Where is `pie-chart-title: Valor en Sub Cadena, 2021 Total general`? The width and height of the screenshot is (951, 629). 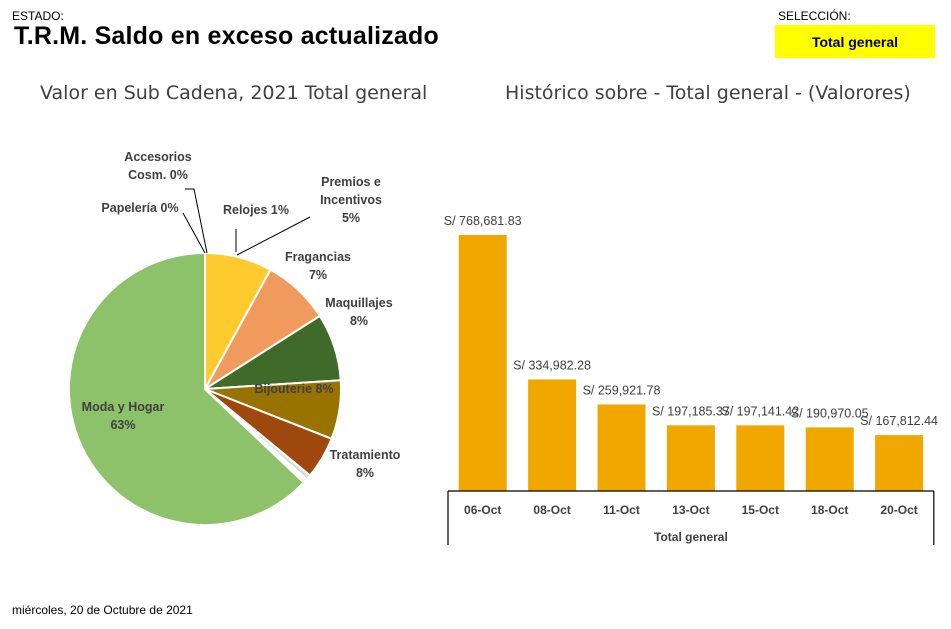 pie-chart-title: Valor en Sub Cadena, 2021 Total general is located at coordinates (234, 93).